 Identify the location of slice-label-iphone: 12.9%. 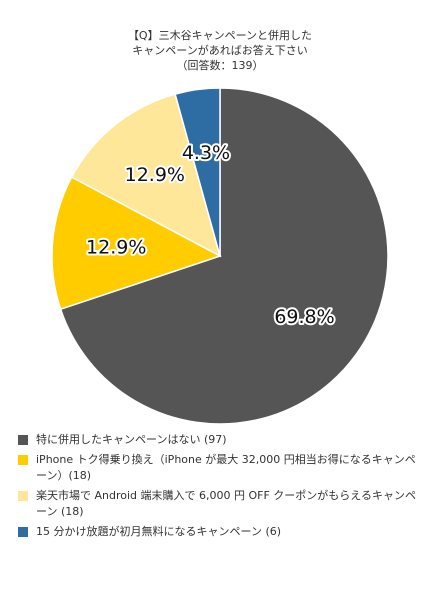
(116, 247).